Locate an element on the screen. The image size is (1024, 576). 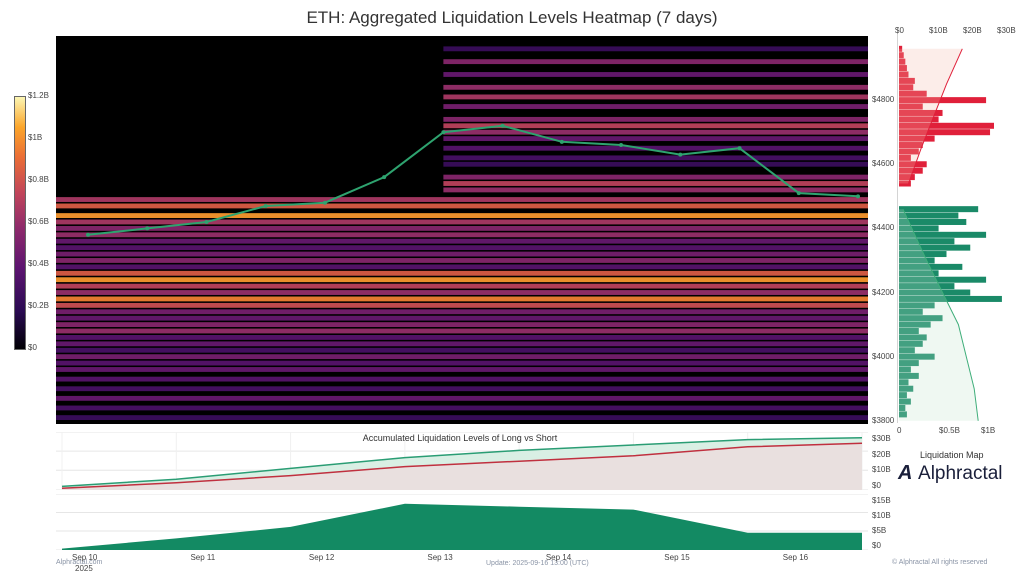
accumulated-svg is located at coordinates (462, 461).